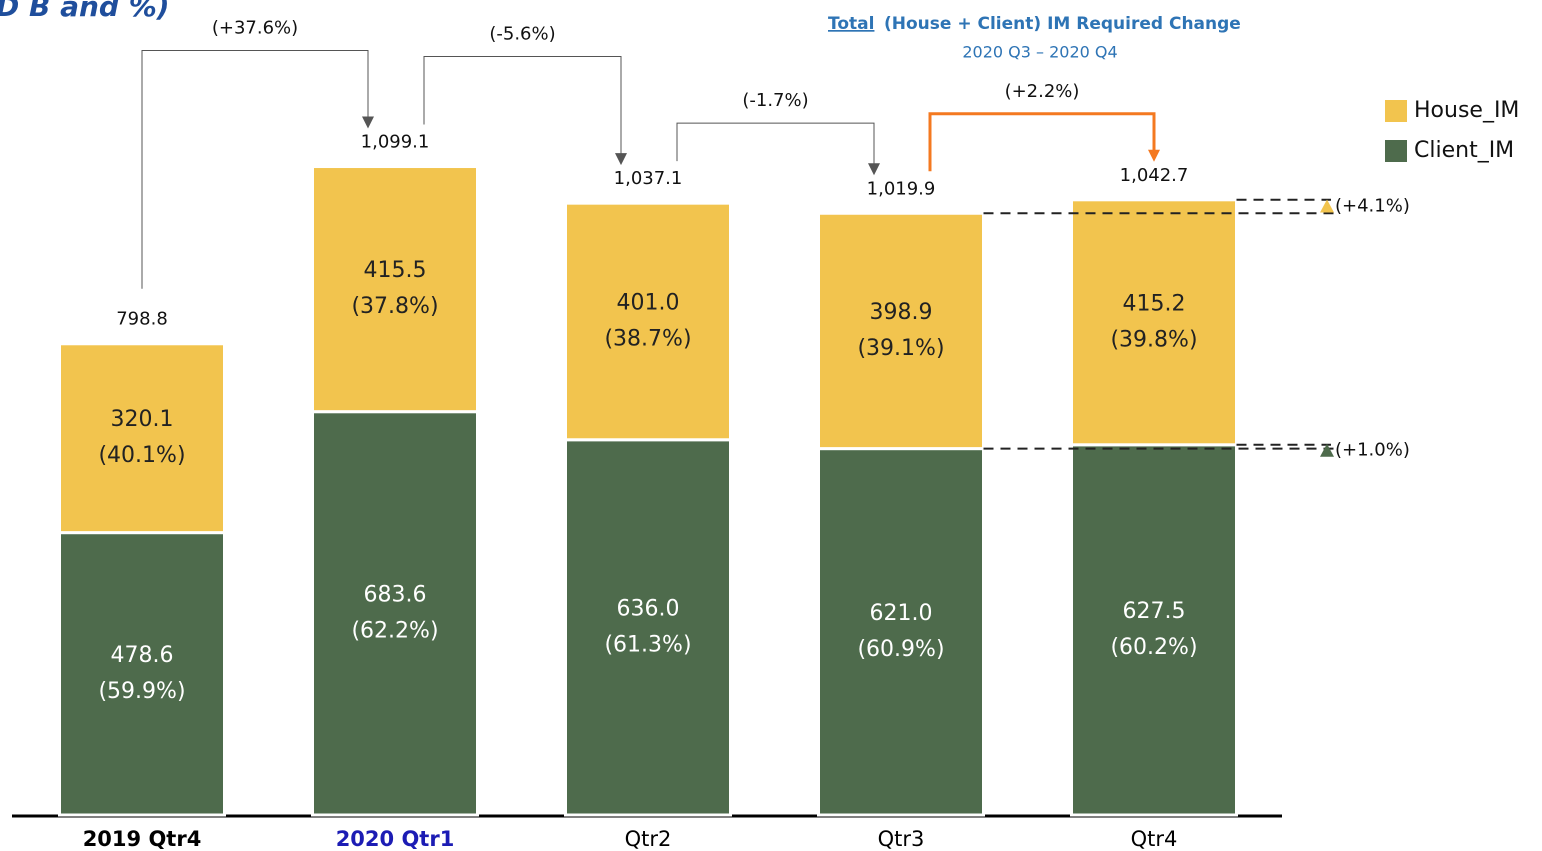  What do you see at coordinates (900, 348) in the screenshot?
I see `percent-label: (39.1%)` at bounding box center [900, 348].